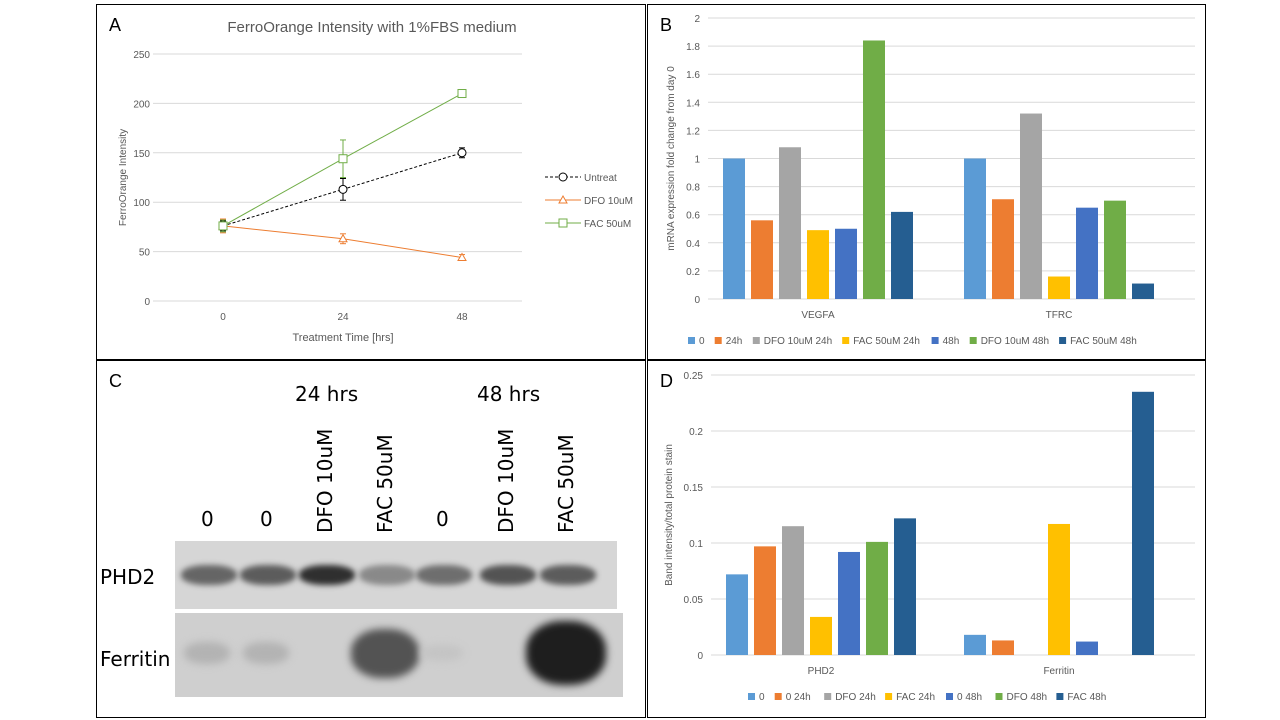 This screenshot has height=720, width=1280. I want to click on y-axis-label: mRNA expression fold change from day 0, so click(671, 158).